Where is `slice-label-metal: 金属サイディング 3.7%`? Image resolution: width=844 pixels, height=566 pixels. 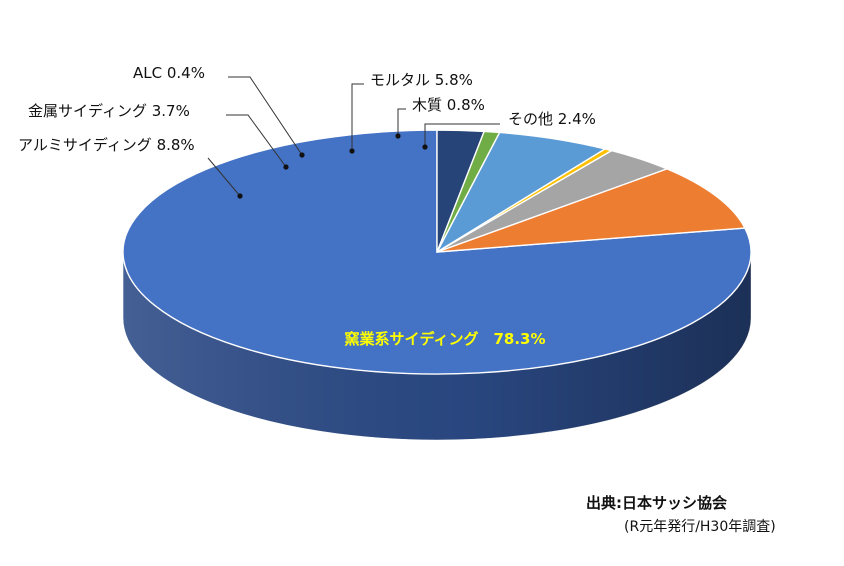
slice-label-metal: 金属サイディング 3.7% is located at coordinates (109, 111).